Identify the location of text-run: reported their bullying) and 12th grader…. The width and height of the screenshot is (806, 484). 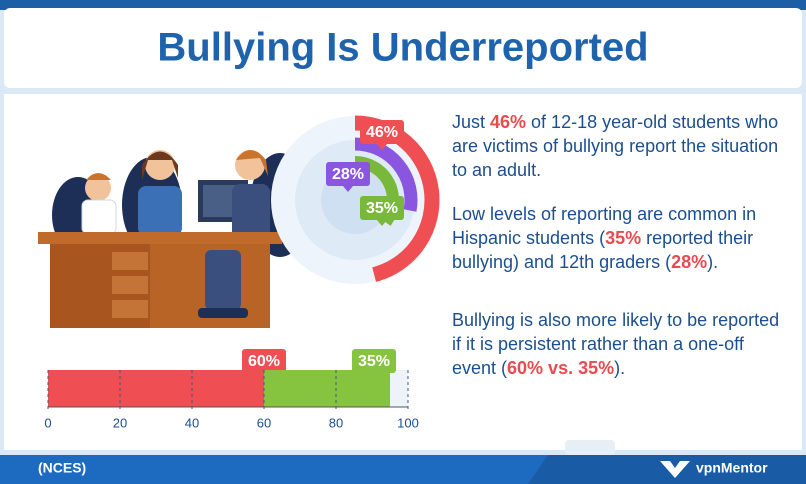
(603, 250).